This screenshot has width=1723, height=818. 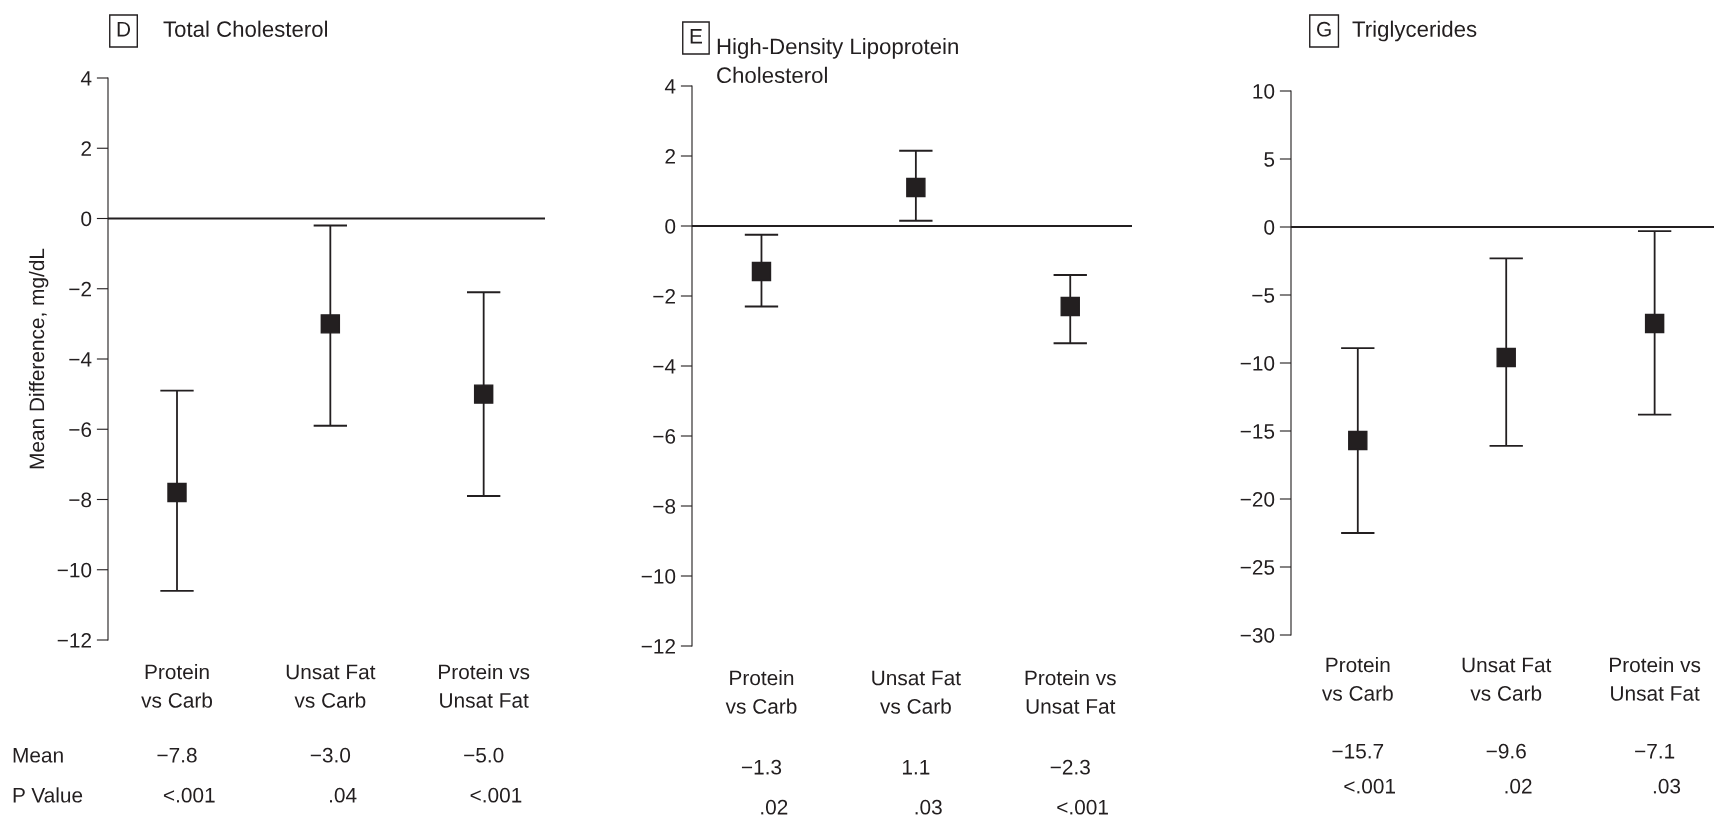 What do you see at coordinates (343, 795) in the screenshot?
I see `text: .04` at bounding box center [343, 795].